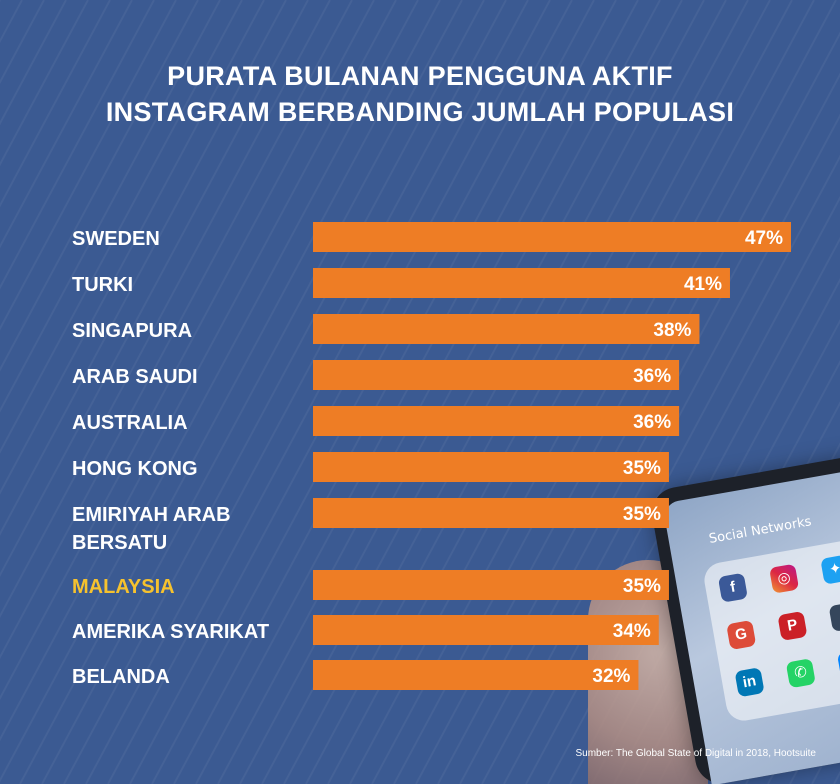 The image size is (840, 784). I want to click on chart-title-line-1: PURATA BULANAN PENGGUNA AKTIF, so click(420, 76).